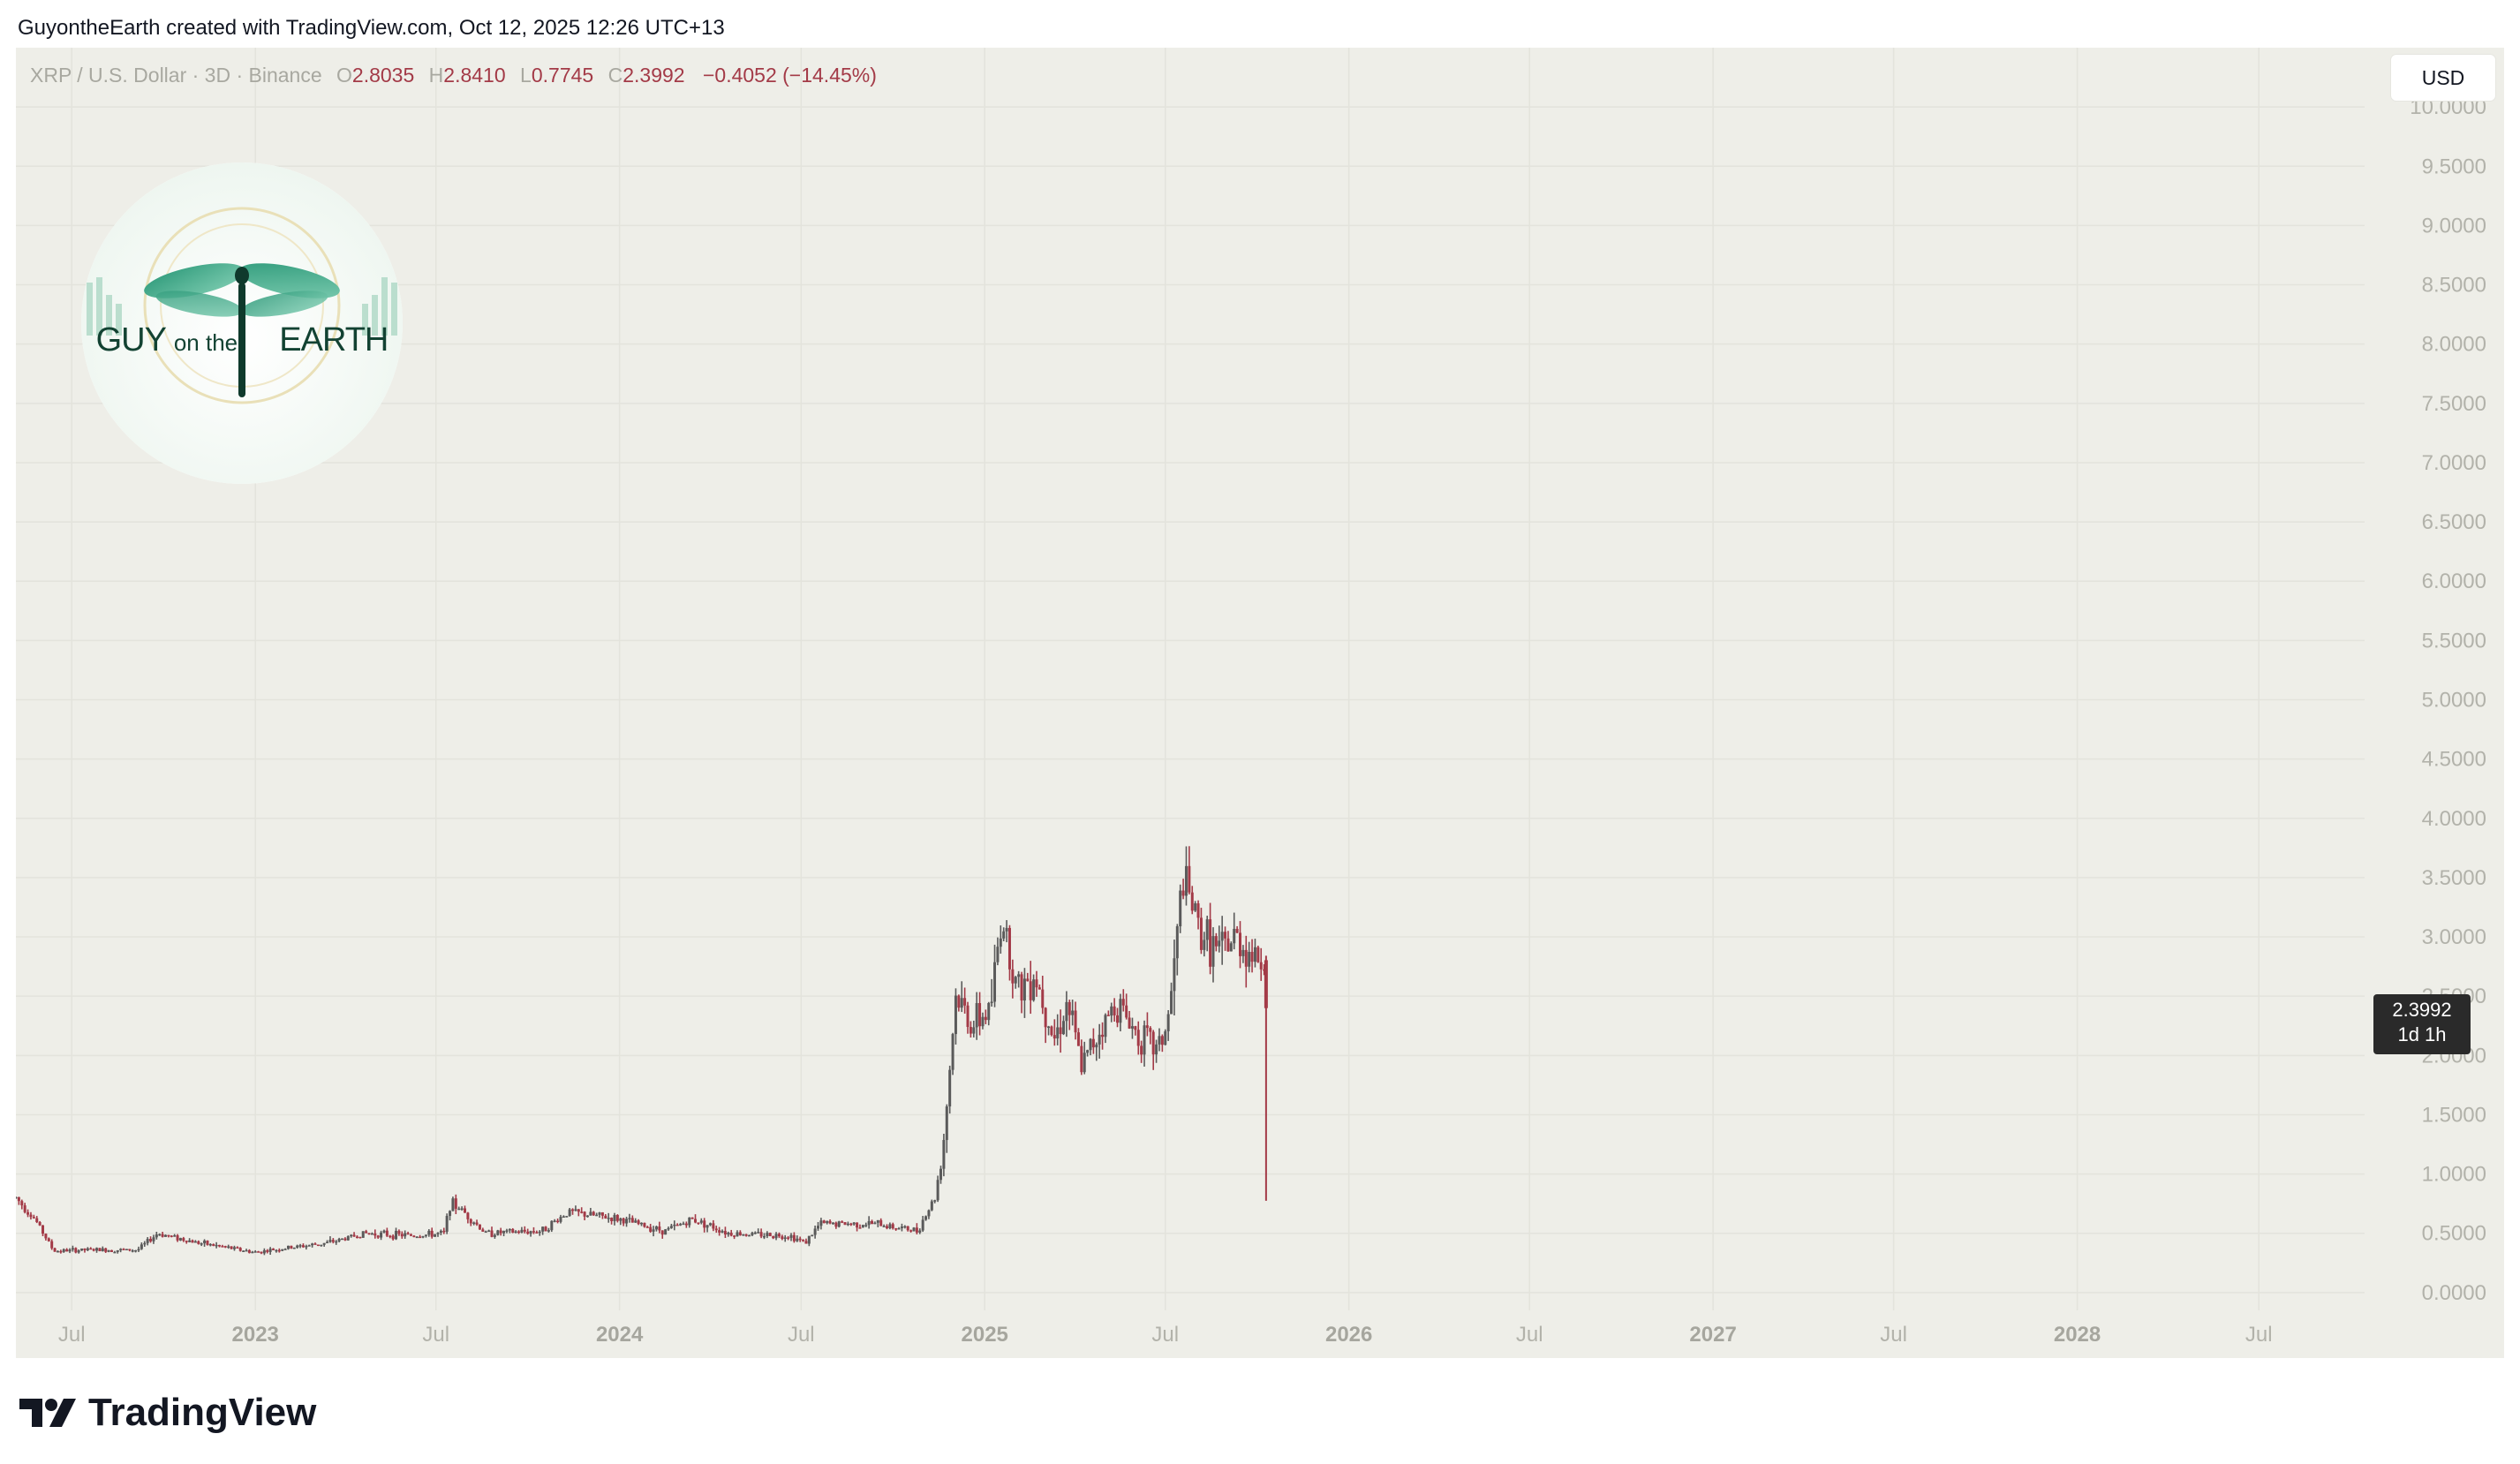  What do you see at coordinates (474, 75) in the screenshot?
I see `high-value: 2.8410` at bounding box center [474, 75].